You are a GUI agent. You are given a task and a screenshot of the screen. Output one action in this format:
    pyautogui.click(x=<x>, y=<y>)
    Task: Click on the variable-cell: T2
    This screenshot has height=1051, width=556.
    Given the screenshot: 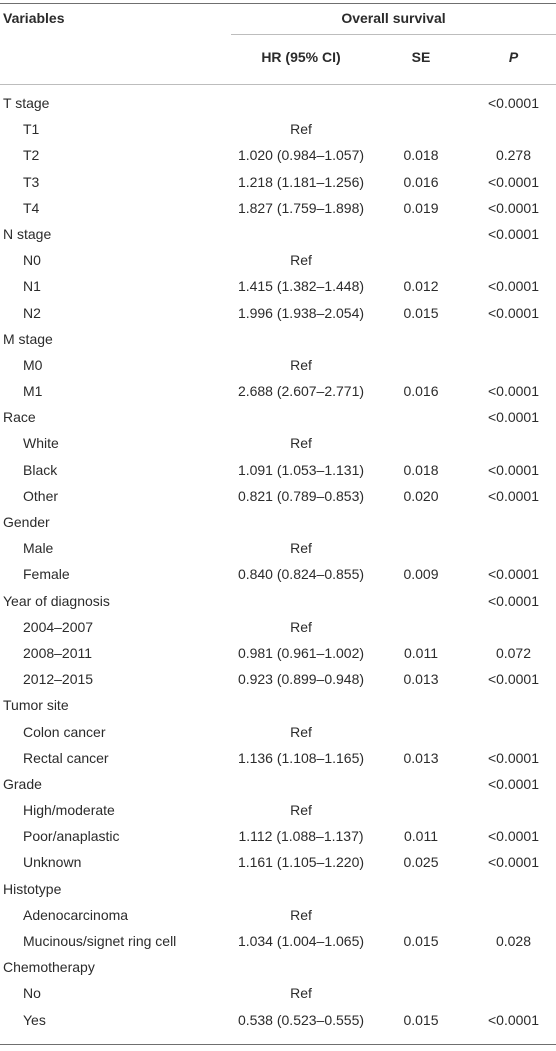 What is the action you would take?
    pyautogui.click(x=31, y=155)
    